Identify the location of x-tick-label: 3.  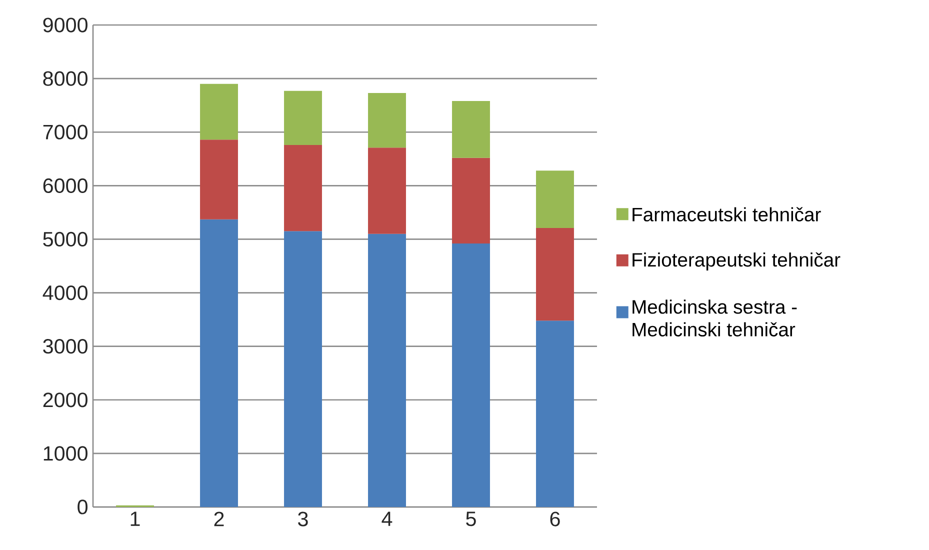
(303, 519).